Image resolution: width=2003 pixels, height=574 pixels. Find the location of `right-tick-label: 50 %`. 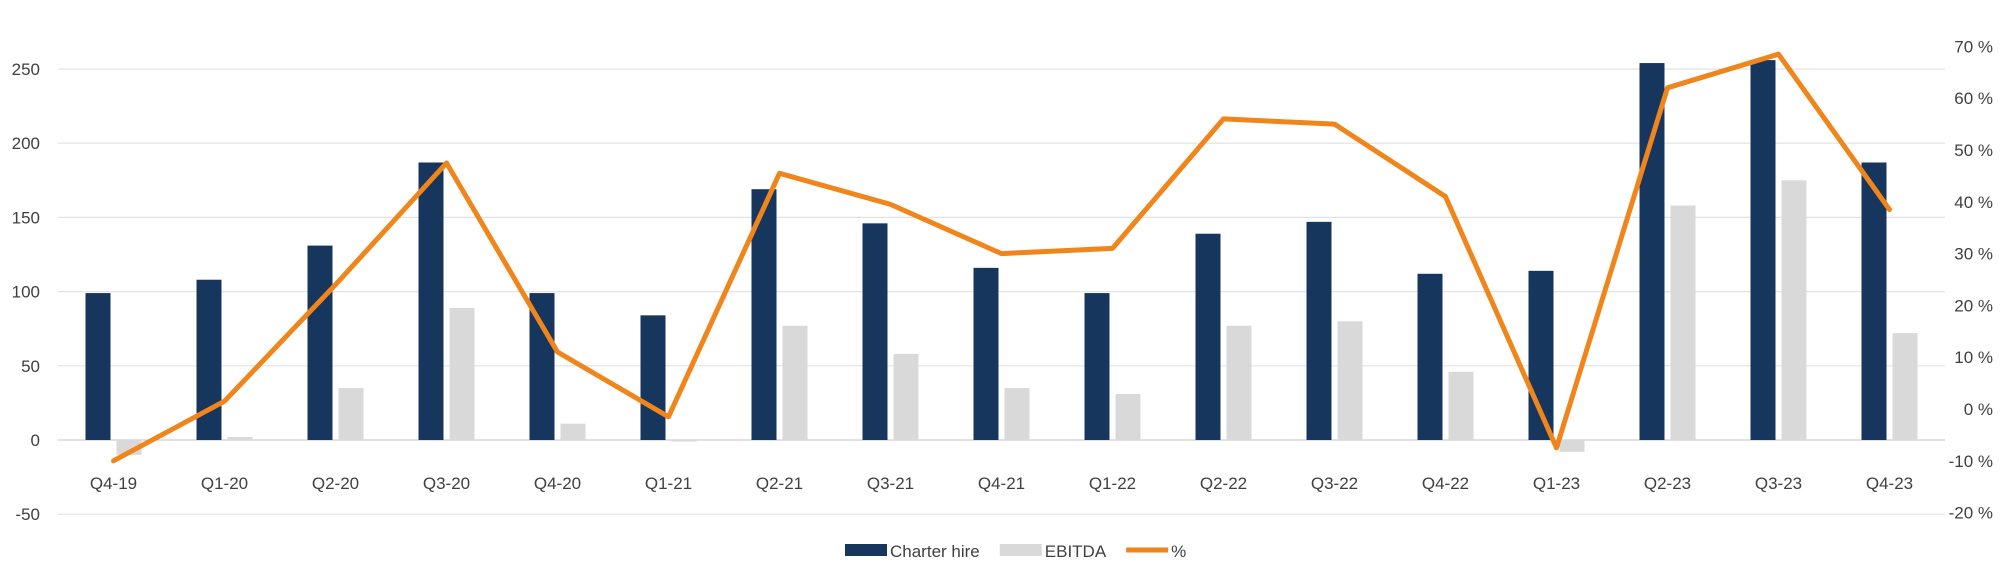

right-tick-label: 50 % is located at coordinates (1973, 150).